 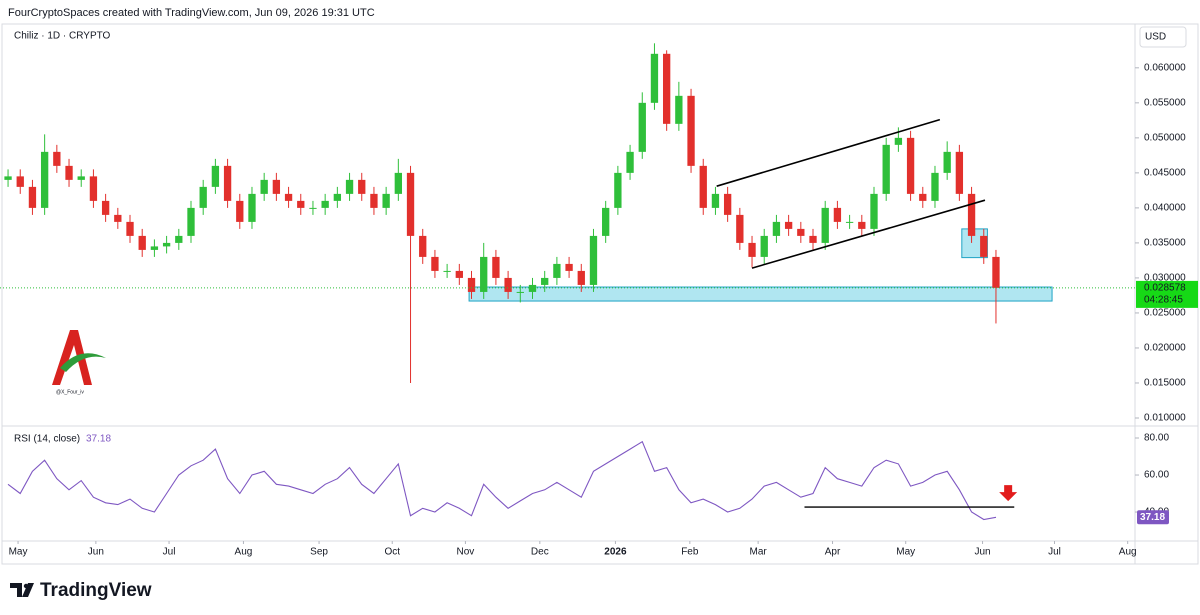 What do you see at coordinates (833, 552) in the screenshot?
I see `time-tick-label: Apr` at bounding box center [833, 552].